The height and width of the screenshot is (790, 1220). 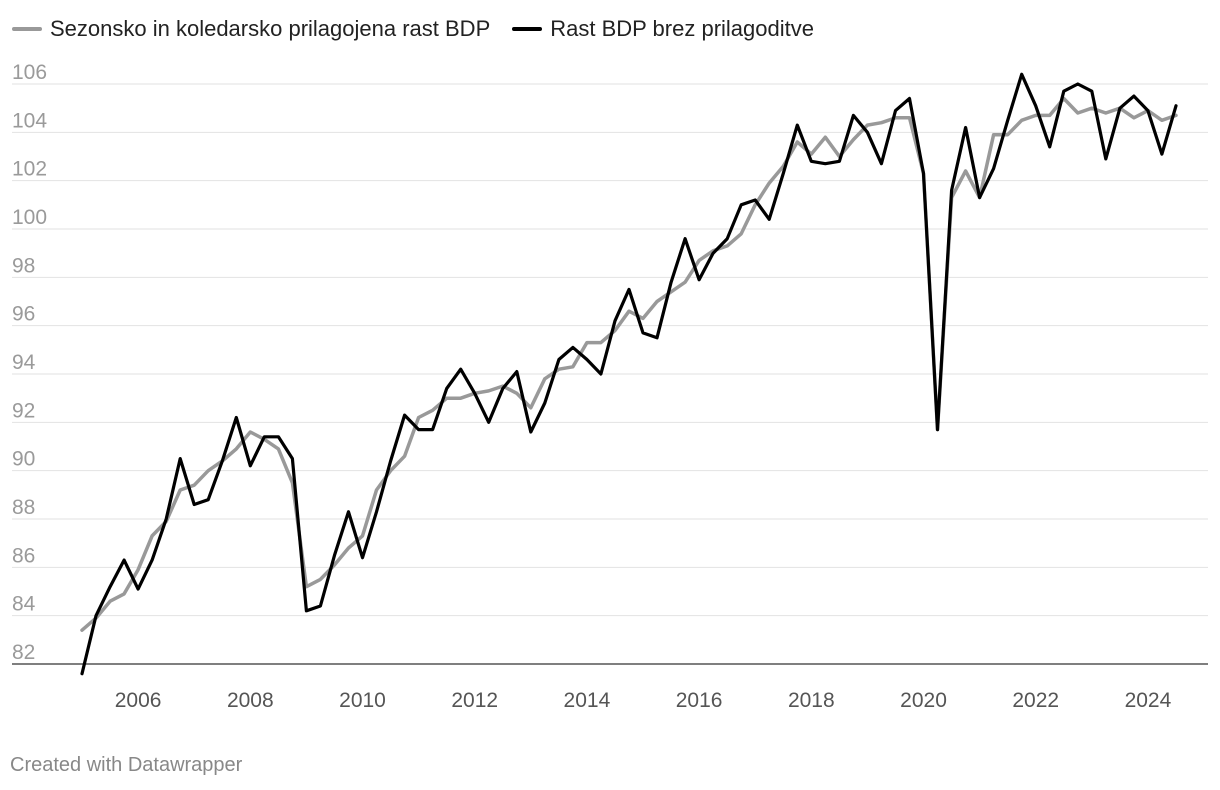 What do you see at coordinates (643, 700) in the screenshot?
I see `x-axis-ticks: 2006 2008 2010 2012 2014 2016 2018 2020 2022 2024` at bounding box center [643, 700].